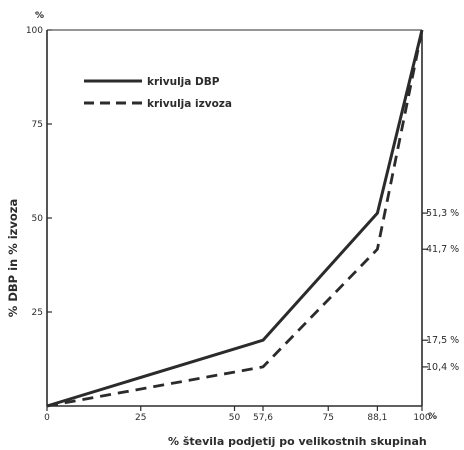 The image size is (464, 450). What do you see at coordinates (13, 258) in the screenshot?
I see `y-axis-label: % DBP in % izvoza` at bounding box center [13, 258].